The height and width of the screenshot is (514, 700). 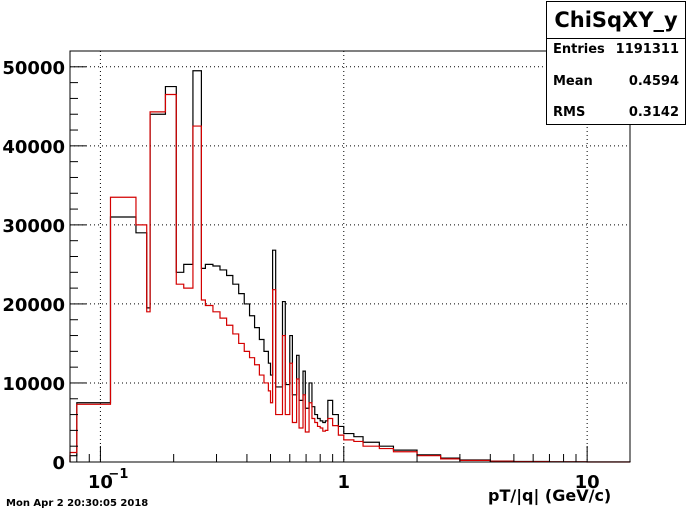 What do you see at coordinates (616, 20) in the screenshot?
I see `histogram-title: ChiSqXY_y` at bounding box center [616, 20].